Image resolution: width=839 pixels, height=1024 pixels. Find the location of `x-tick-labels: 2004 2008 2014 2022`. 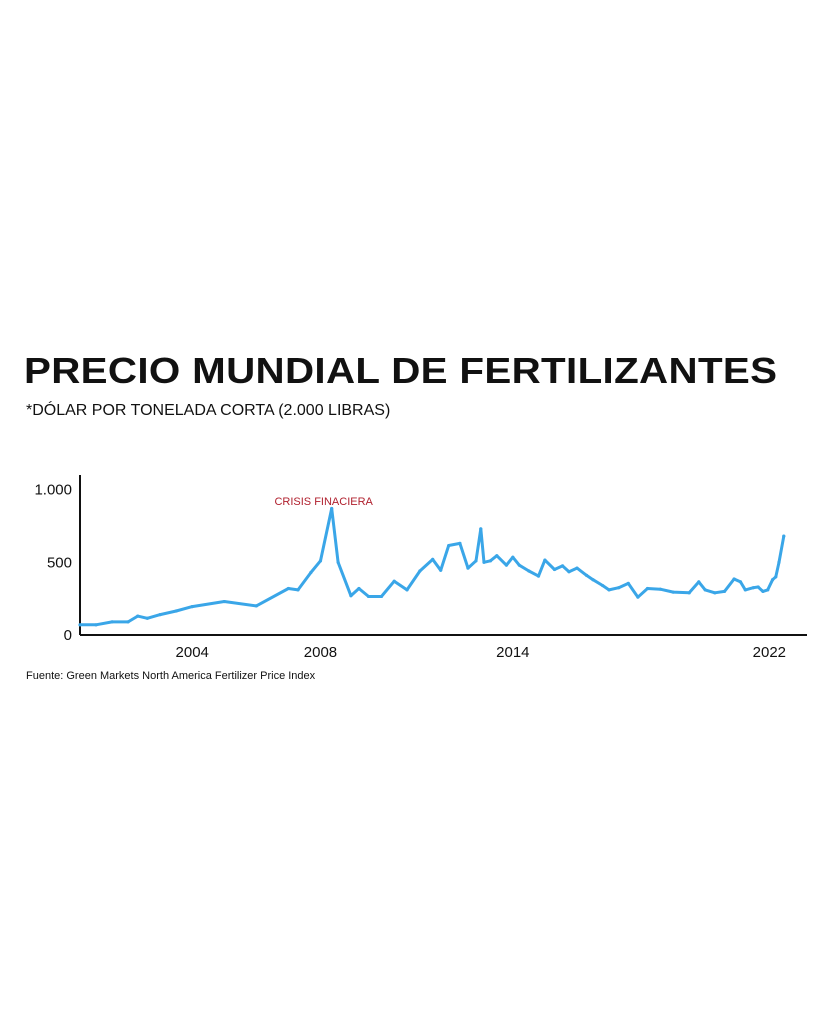

x-tick-labels: 2004 2008 2014 2022 is located at coordinates (481, 652).